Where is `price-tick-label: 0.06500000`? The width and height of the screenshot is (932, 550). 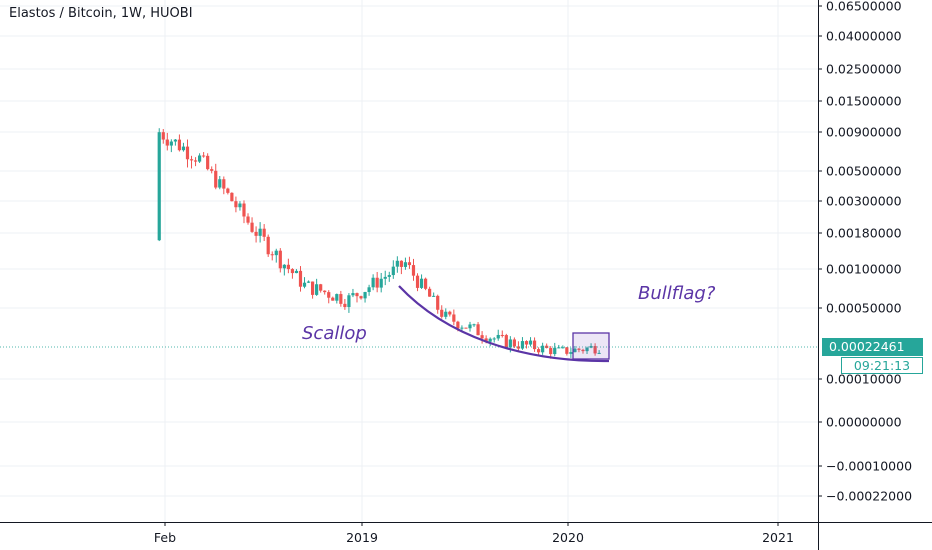 price-tick-label: 0.06500000 is located at coordinates (864, 7).